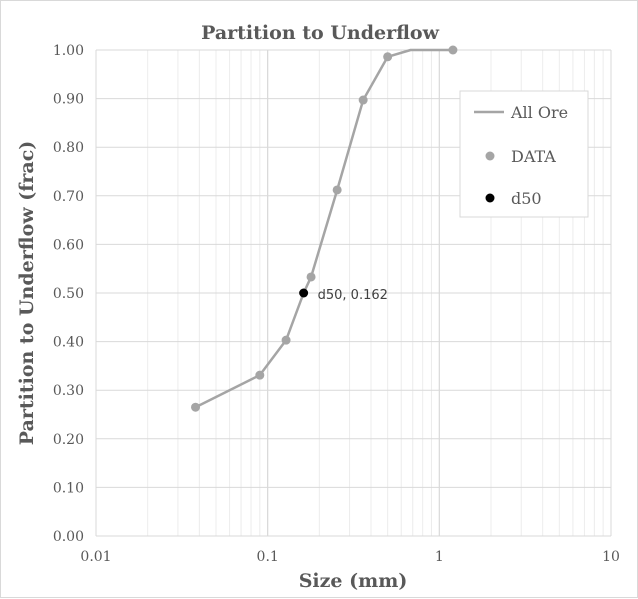 This screenshot has height=599, width=638. Describe the element at coordinates (439, 557) in the screenshot. I see `x-tick-label: 1` at that location.